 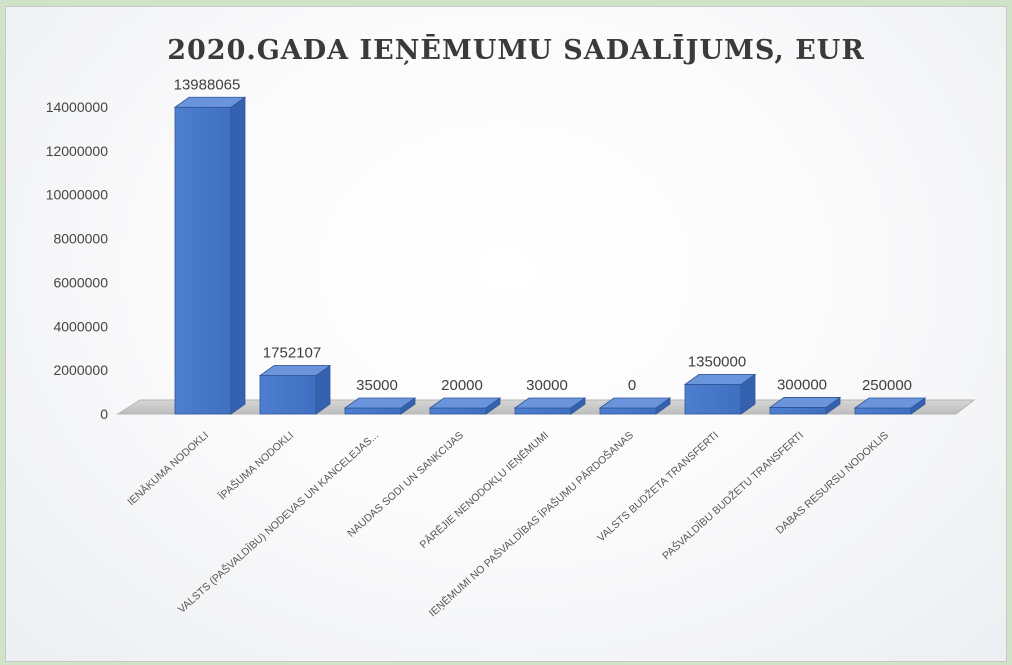 I want to click on x-tick-label: ĪPAŠUMA NODOKLI, so click(x=256, y=466).